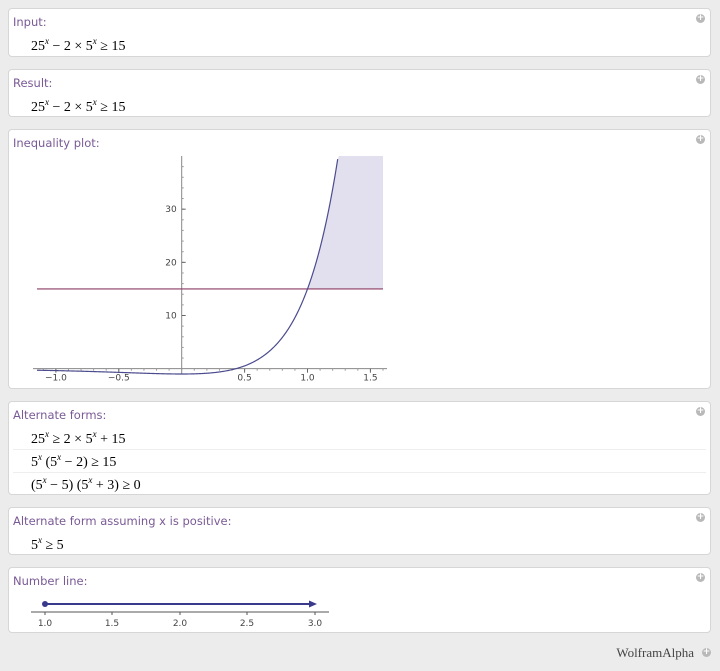 This screenshot has height=671, width=720. Describe the element at coordinates (307, 379) in the screenshot. I see `x-tick-label: 1.0` at that location.